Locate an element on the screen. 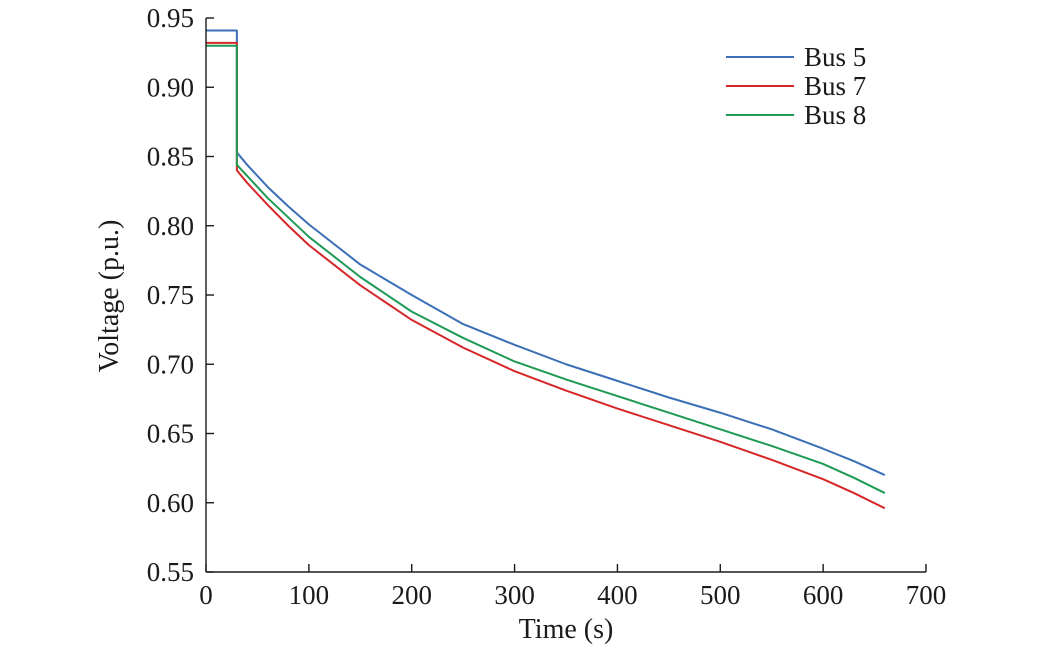 The image size is (1040, 650). legend-label-bus-5: Bus 5 is located at coordinates (835, 57).